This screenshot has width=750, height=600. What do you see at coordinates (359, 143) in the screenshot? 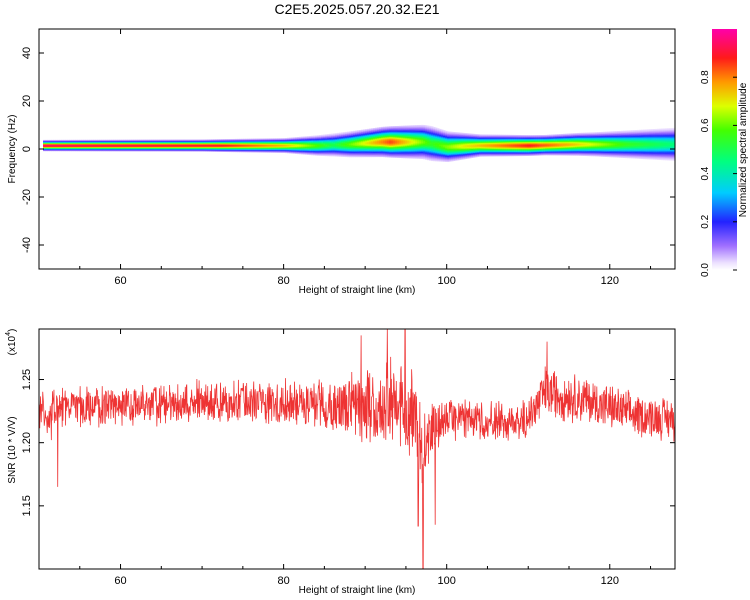
I see `spectrogram-heatmap` at bounding box center [359, 143].